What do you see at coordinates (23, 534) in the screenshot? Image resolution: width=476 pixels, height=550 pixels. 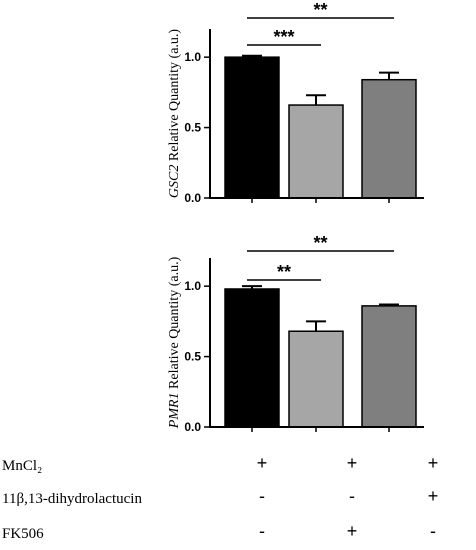 I see `condition-label: FK506` at bounding box center [23, 534].